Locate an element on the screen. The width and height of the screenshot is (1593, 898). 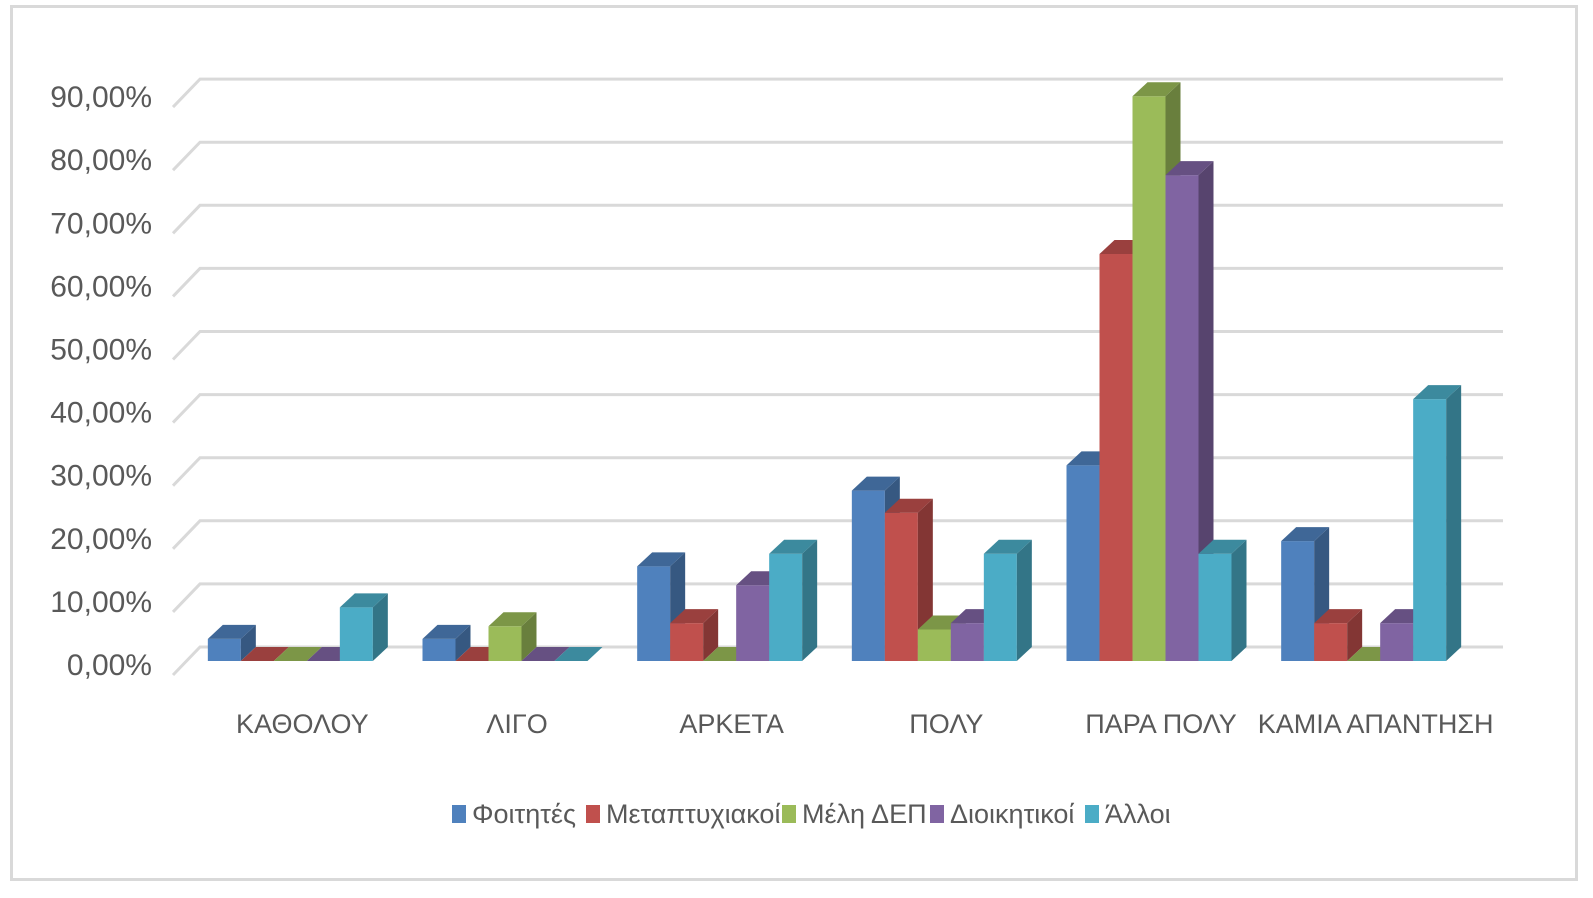
legend-label: Διοικητικοί is located at coordinates (1012, 814).